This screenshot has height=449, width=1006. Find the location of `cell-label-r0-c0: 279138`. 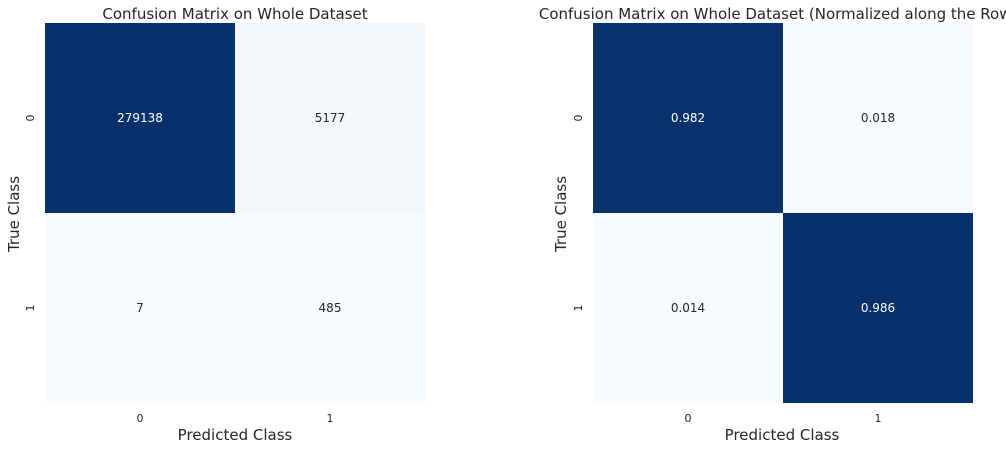

cell-label-r0-c0: 279138 is located at coordinates (140, 118).